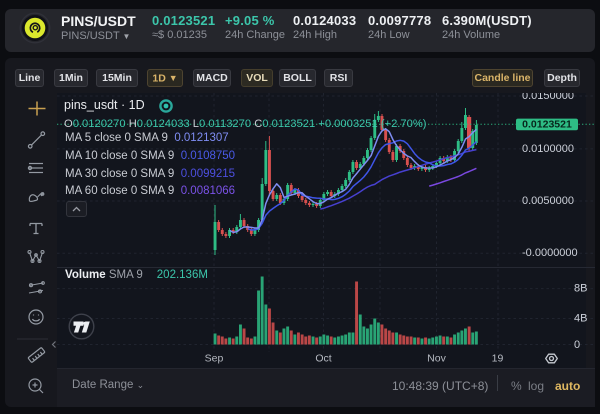  I want to click on svg-text: 0, so click(577, 345).